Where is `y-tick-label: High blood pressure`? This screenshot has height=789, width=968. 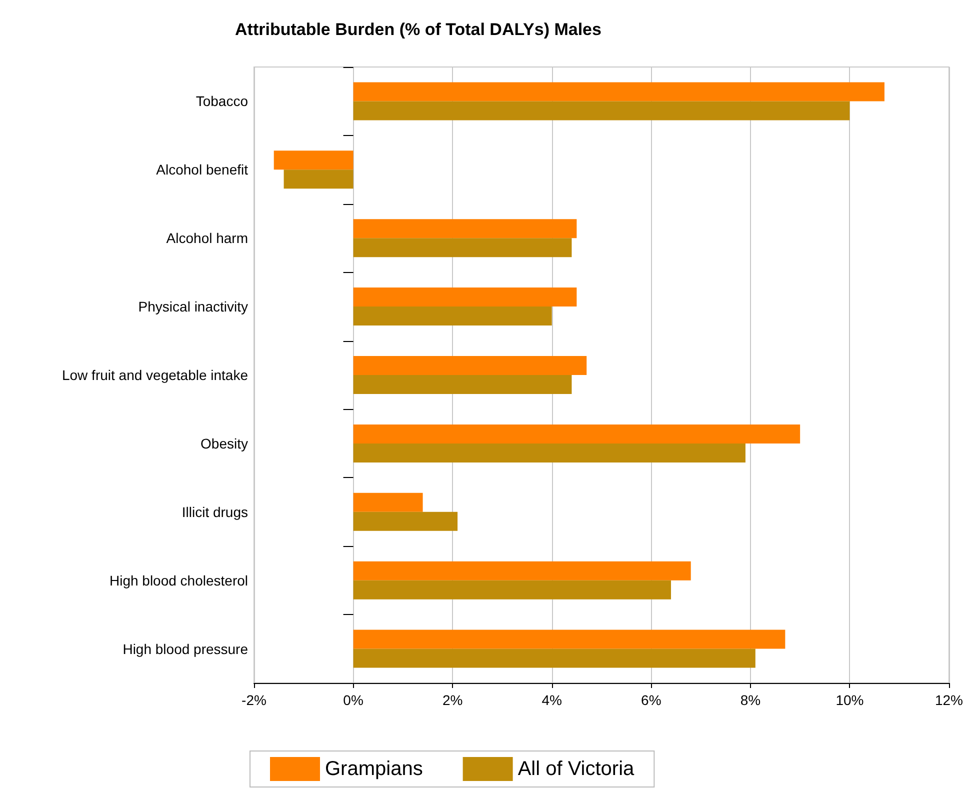 y-tick-label: High blood pressure is located at coordinates (185, 648).